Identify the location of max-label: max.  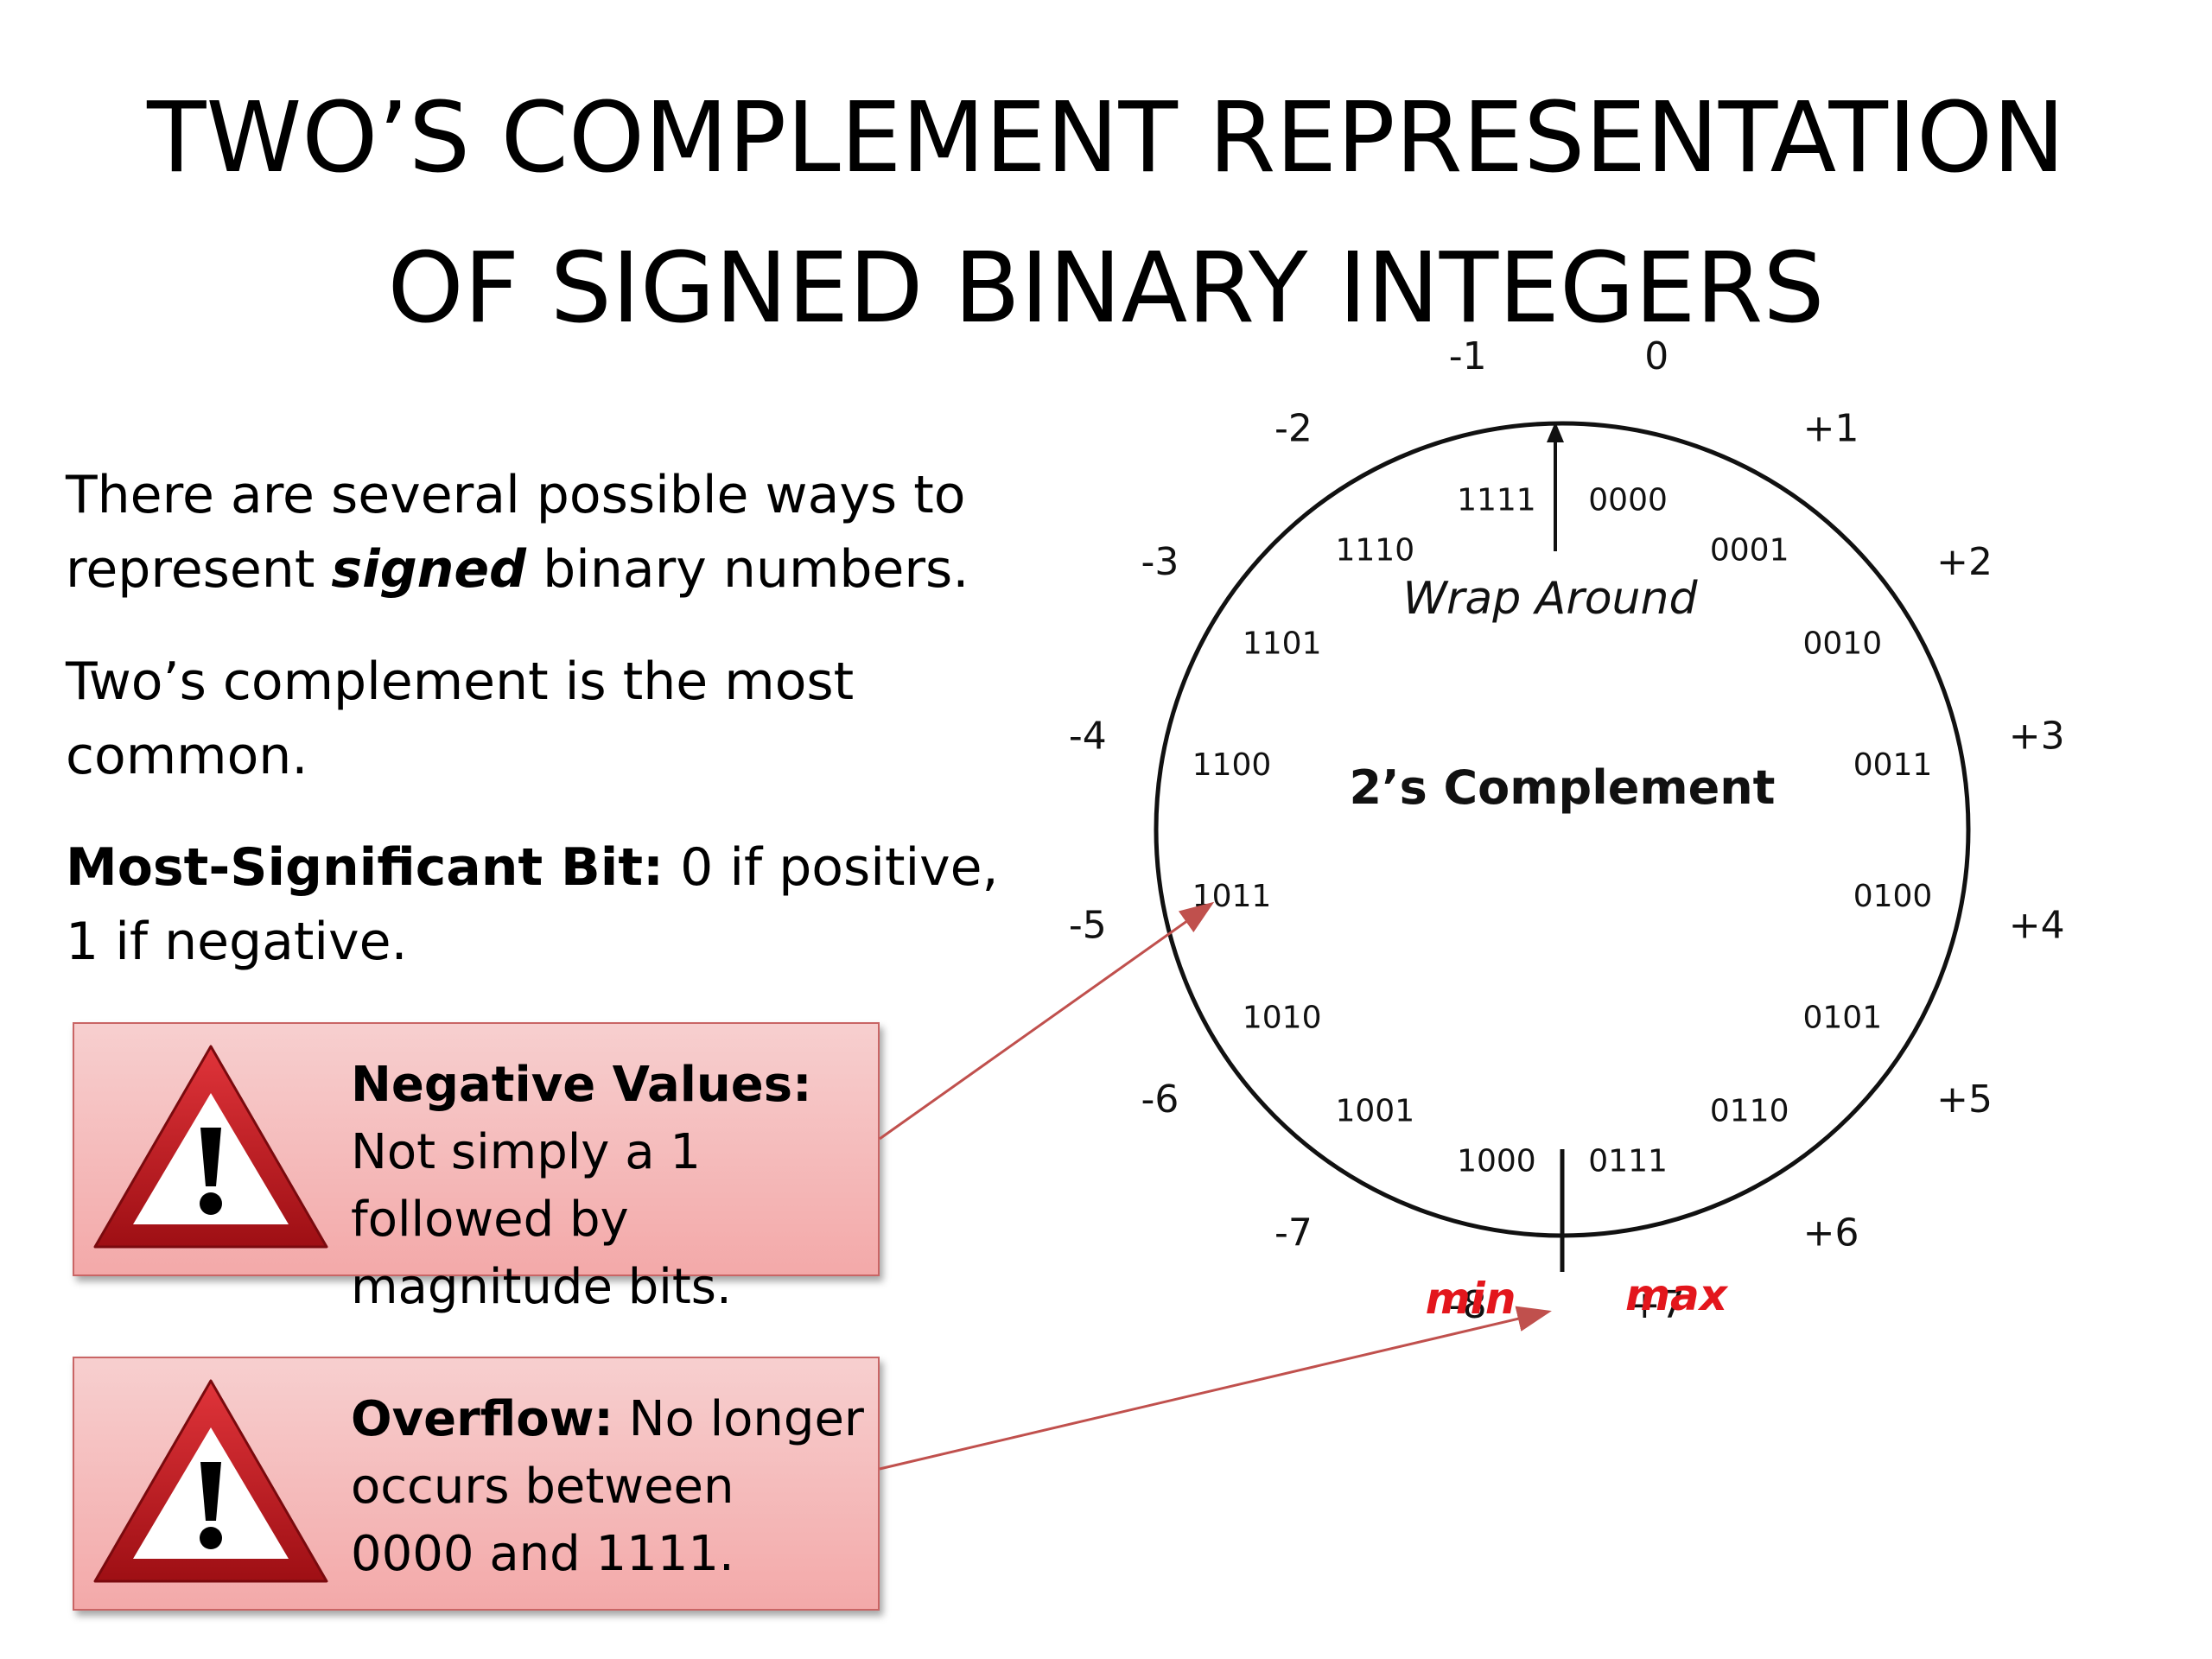
(1677, 1295).